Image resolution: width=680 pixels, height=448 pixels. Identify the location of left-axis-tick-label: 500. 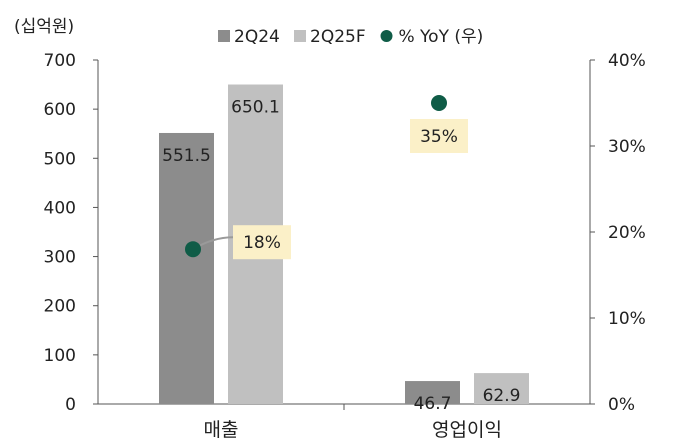
(60, 159).